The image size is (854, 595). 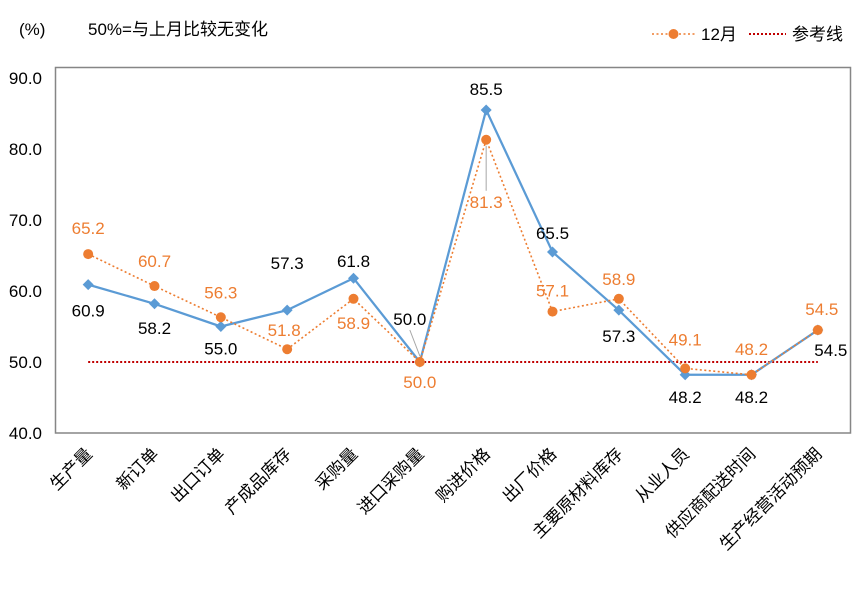 I want to click on series-2-data-label: 50.0, so click(x=419, y=382).